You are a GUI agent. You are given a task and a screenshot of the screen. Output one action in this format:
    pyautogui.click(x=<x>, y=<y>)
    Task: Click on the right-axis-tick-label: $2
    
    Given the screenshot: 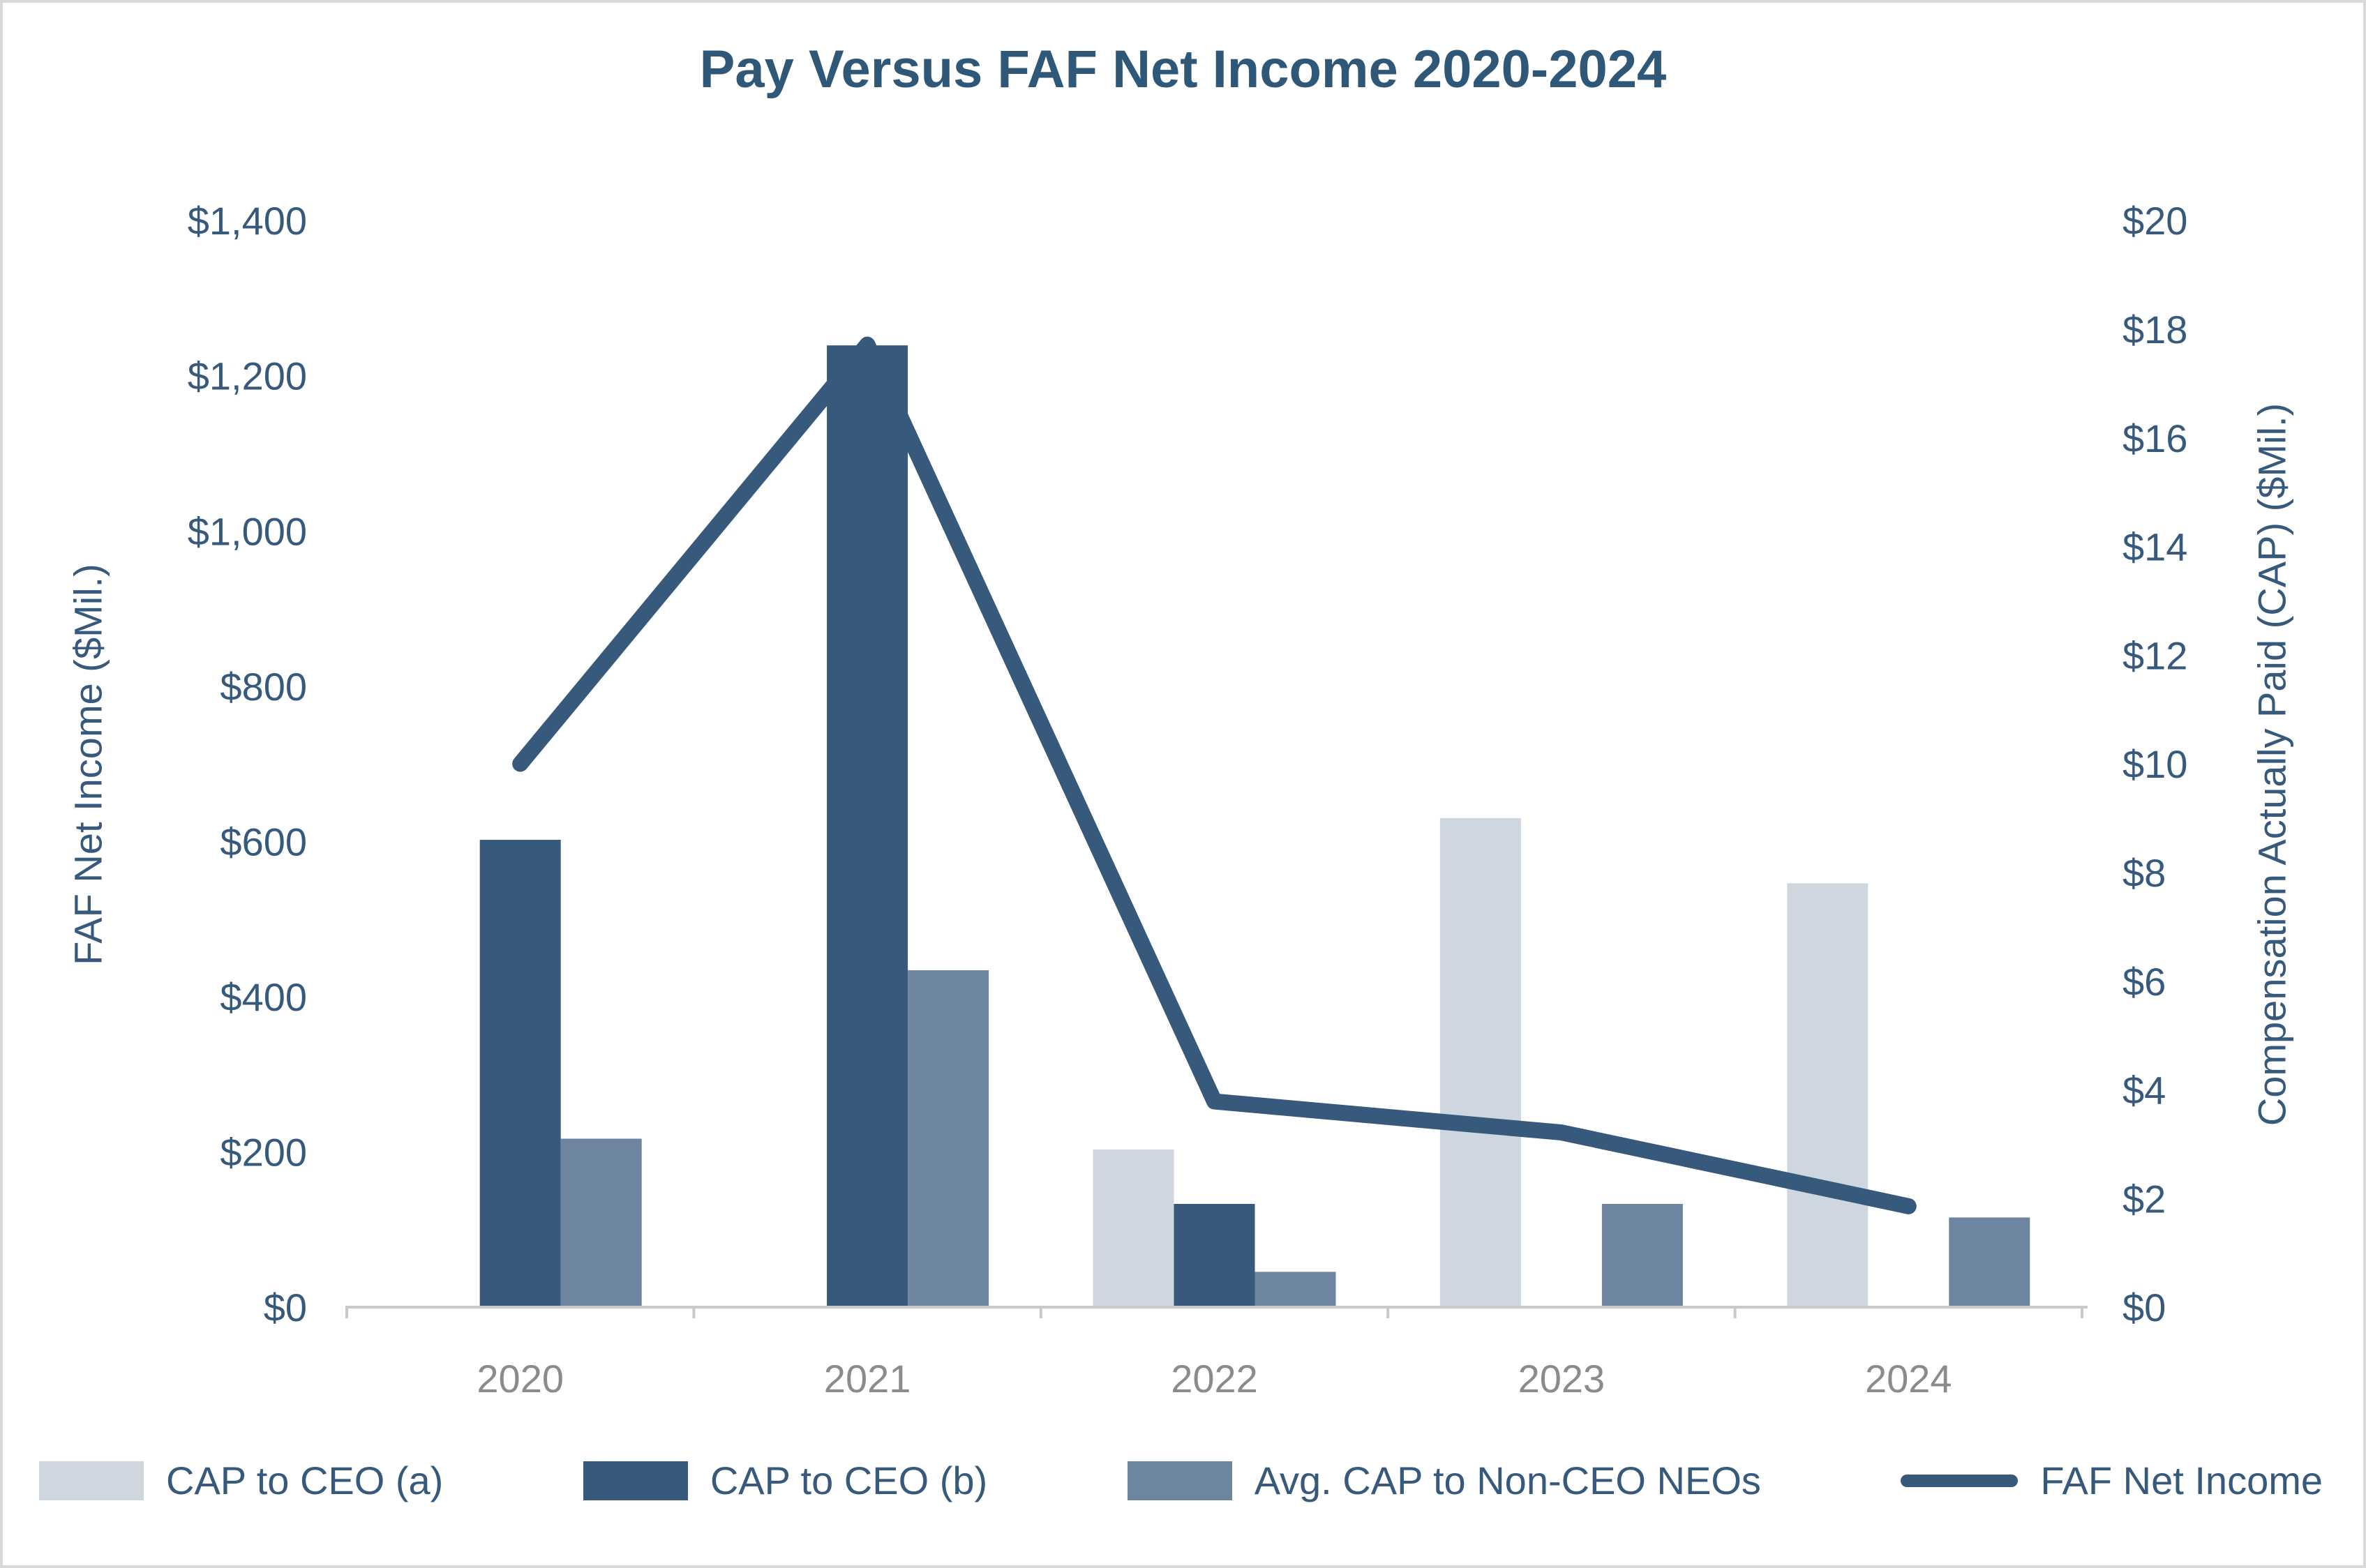 What is the action you would take?
    pyautogui.click(x=2144, y=1199)
    